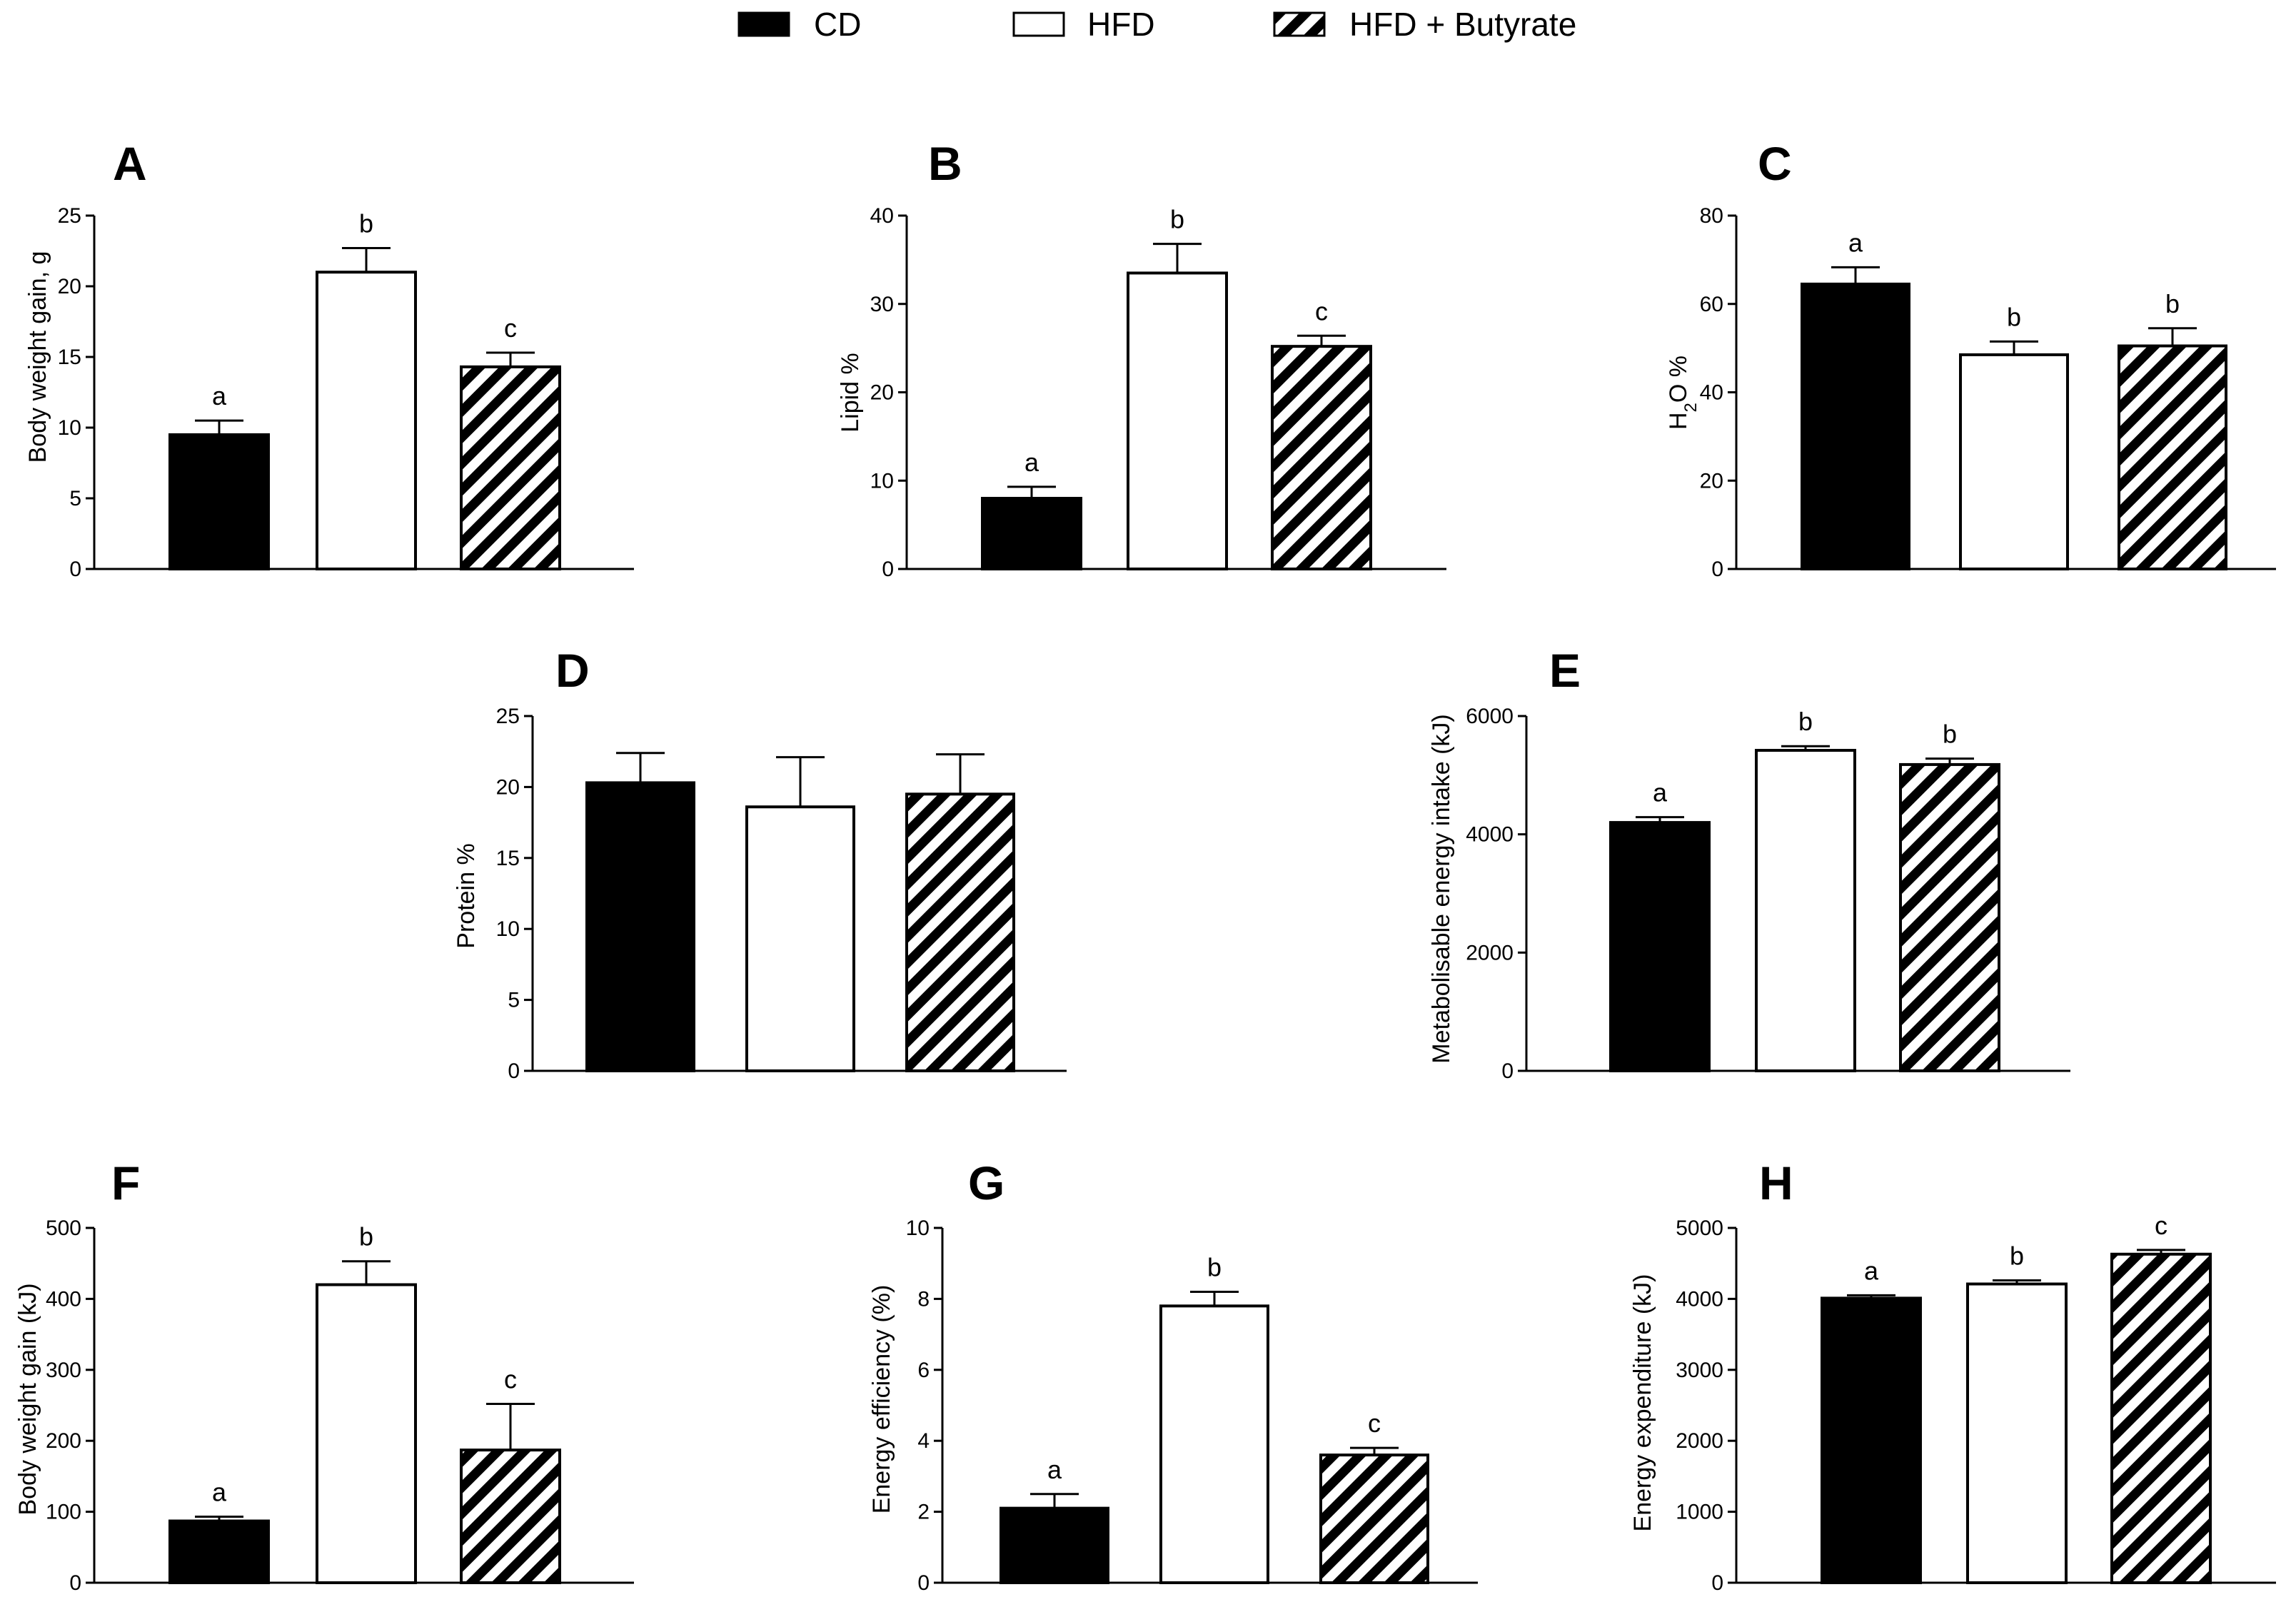  Describe the element at coordinates (1856, 426) in the screenshot. I see `bar-c-cd` at that location.